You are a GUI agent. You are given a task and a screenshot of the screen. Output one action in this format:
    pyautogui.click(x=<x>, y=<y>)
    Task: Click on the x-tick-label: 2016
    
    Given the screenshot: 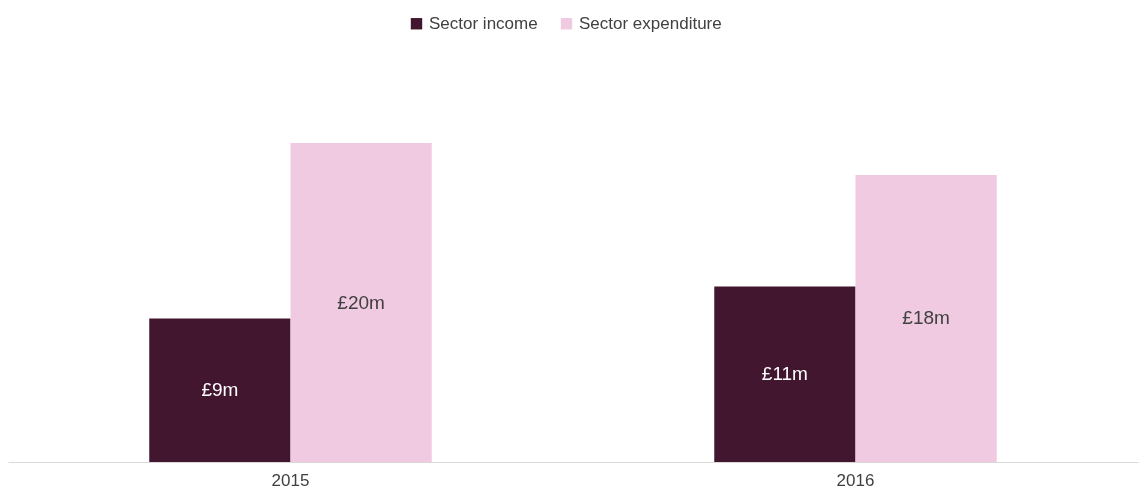 What is the action you would take?
    pyautogui.click(x=855, y=480)
    